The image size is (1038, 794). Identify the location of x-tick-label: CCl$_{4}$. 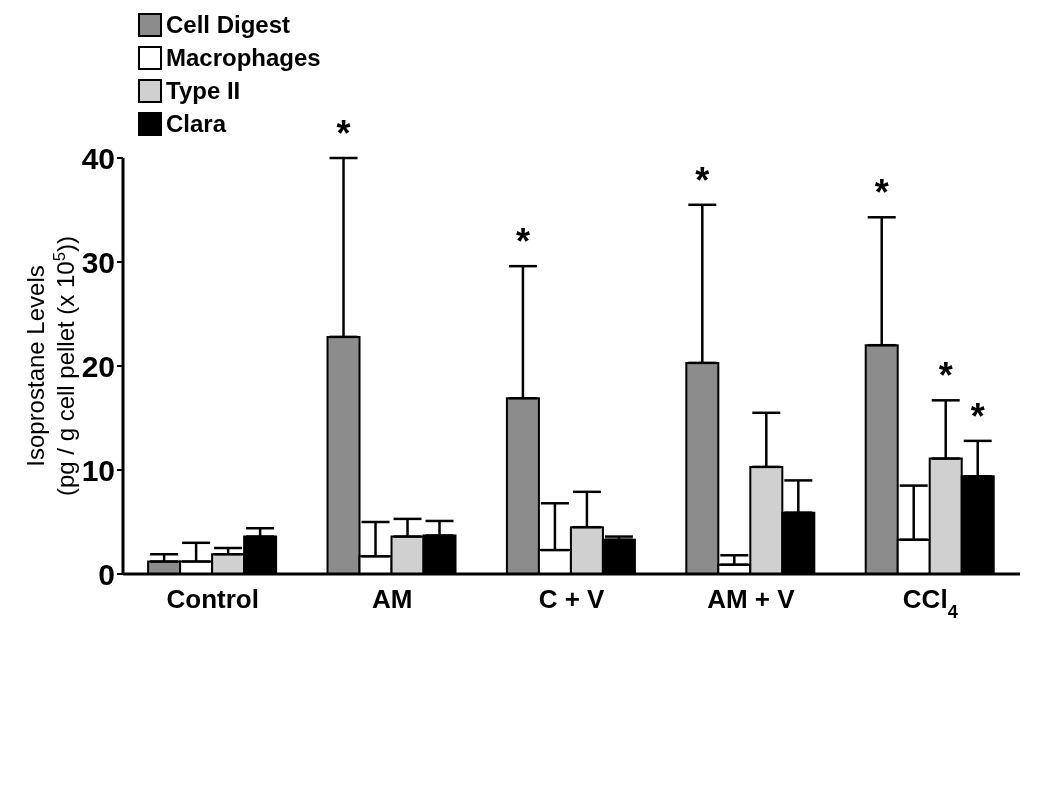
(930, 603).